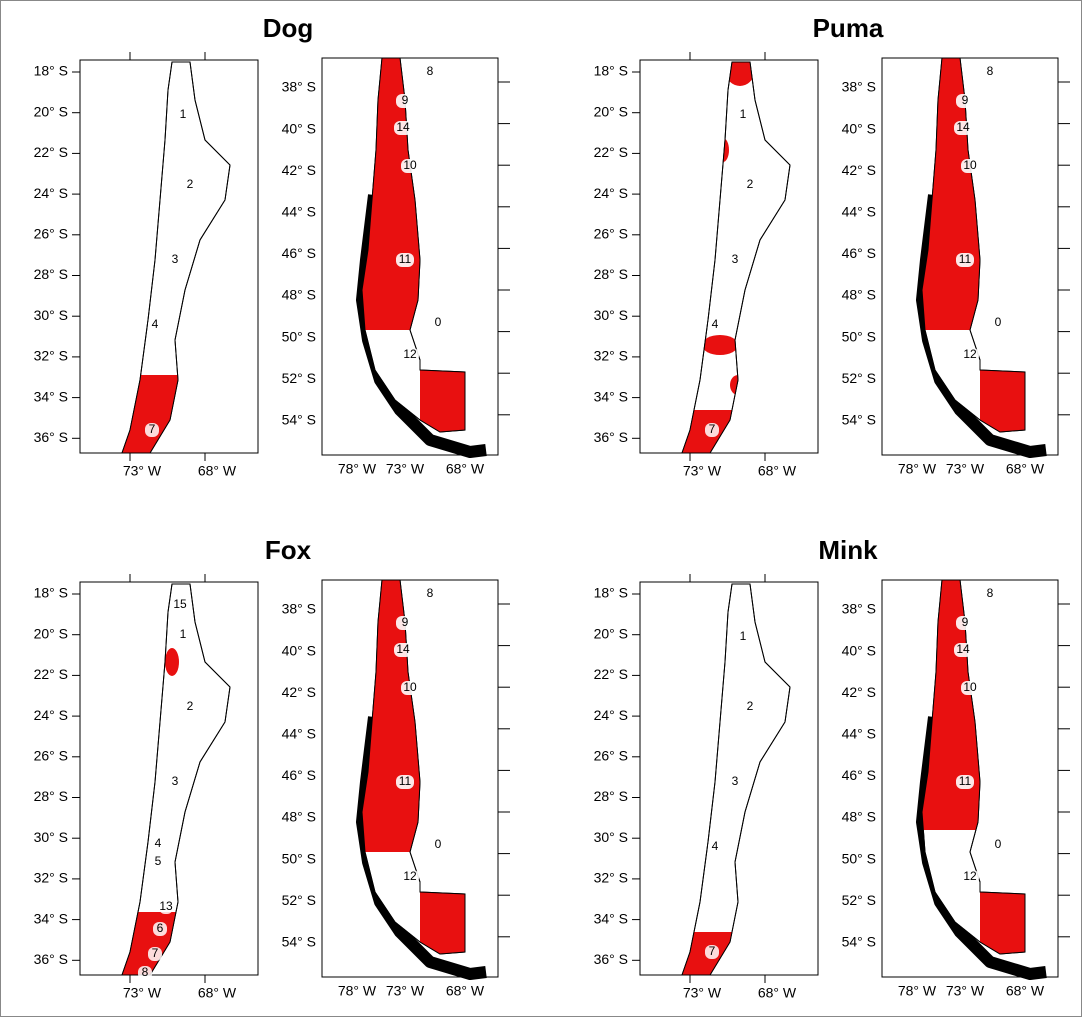 The image size is (1082, 1022). Describe the element at coordinates (611, 959) in the screenshot. I see `y-tick-label: 36° S` at that location.